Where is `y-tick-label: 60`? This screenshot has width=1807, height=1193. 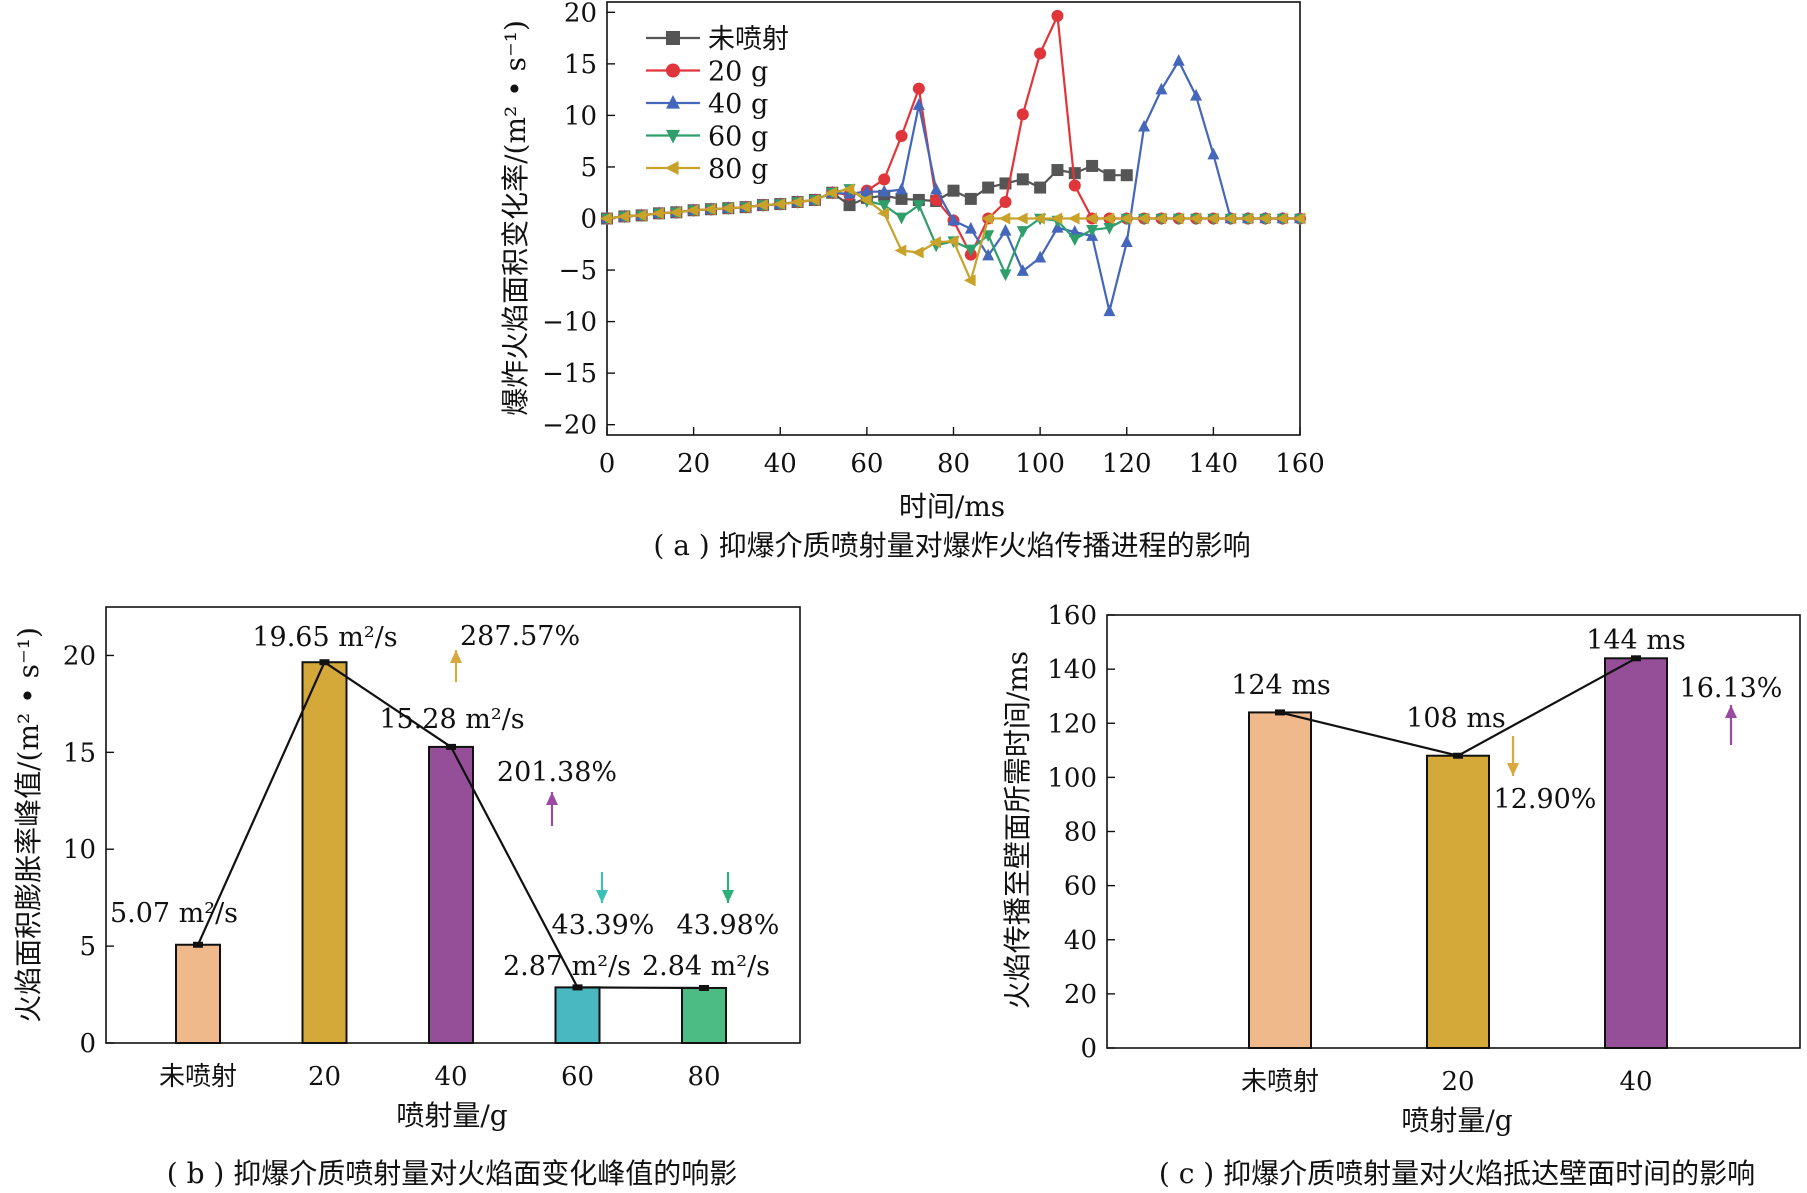
y-tick-label: 60 is located at coordinates (1080, 887).